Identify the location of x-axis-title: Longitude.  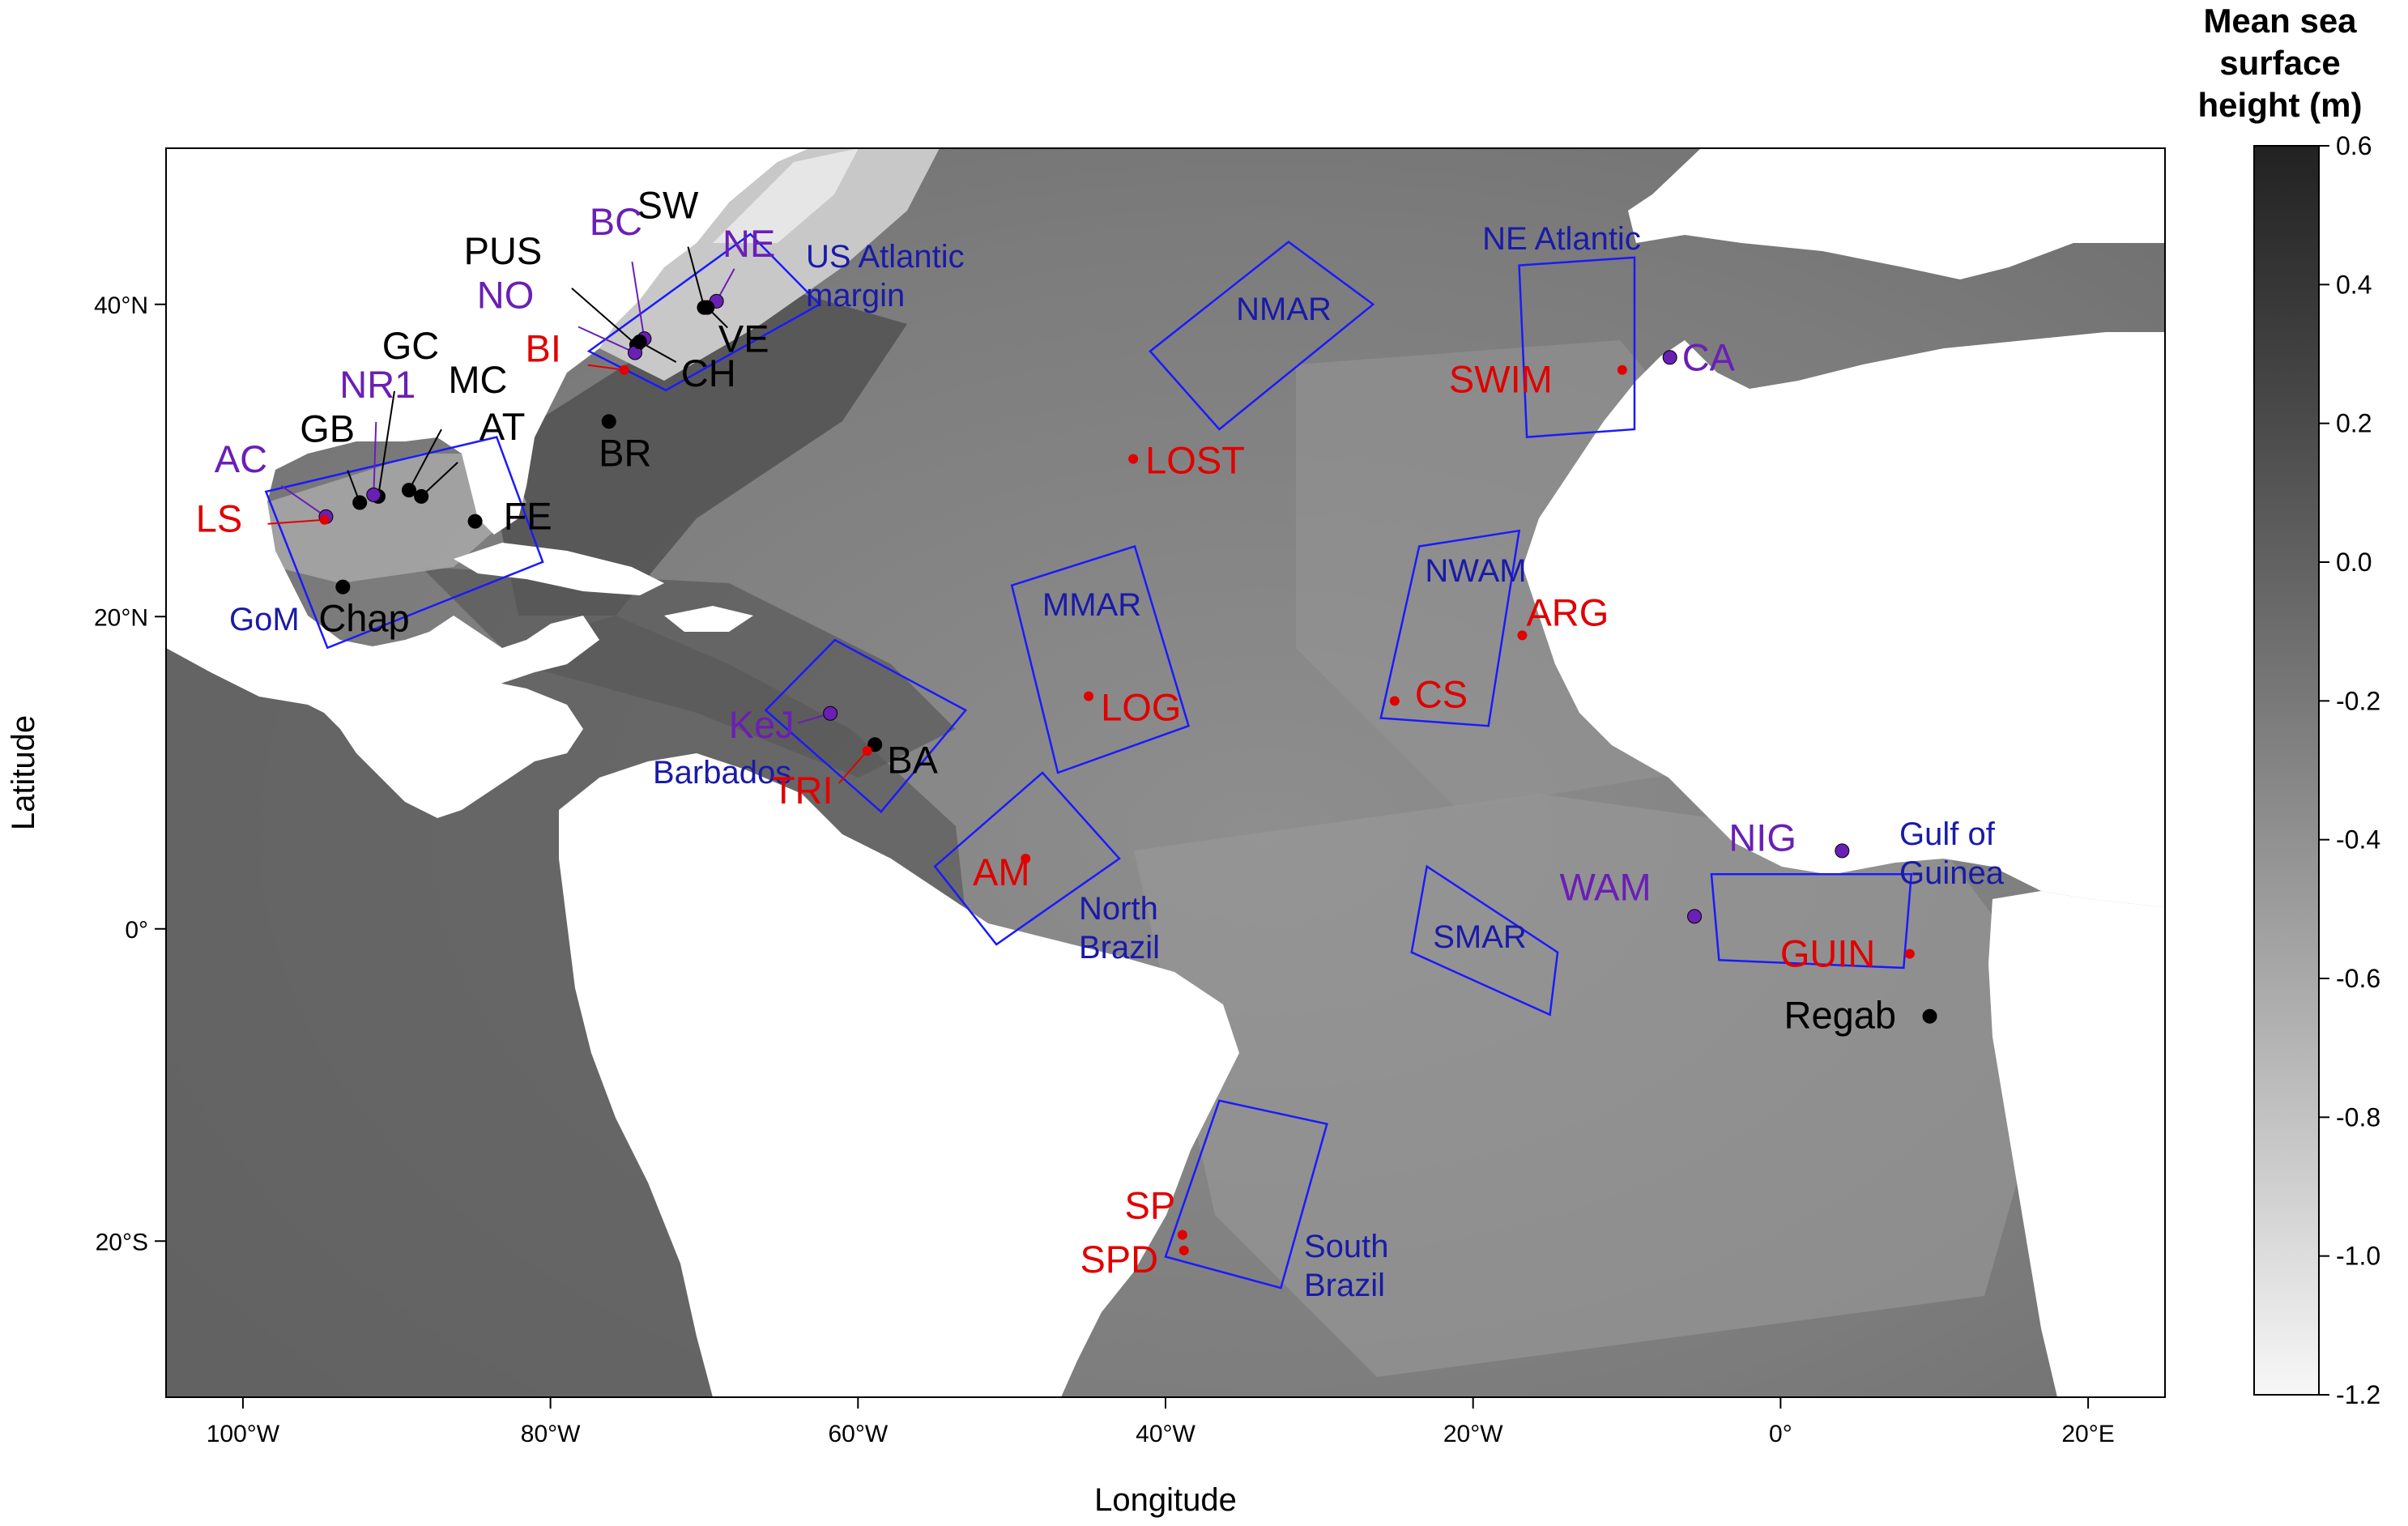
(1165, 1500).